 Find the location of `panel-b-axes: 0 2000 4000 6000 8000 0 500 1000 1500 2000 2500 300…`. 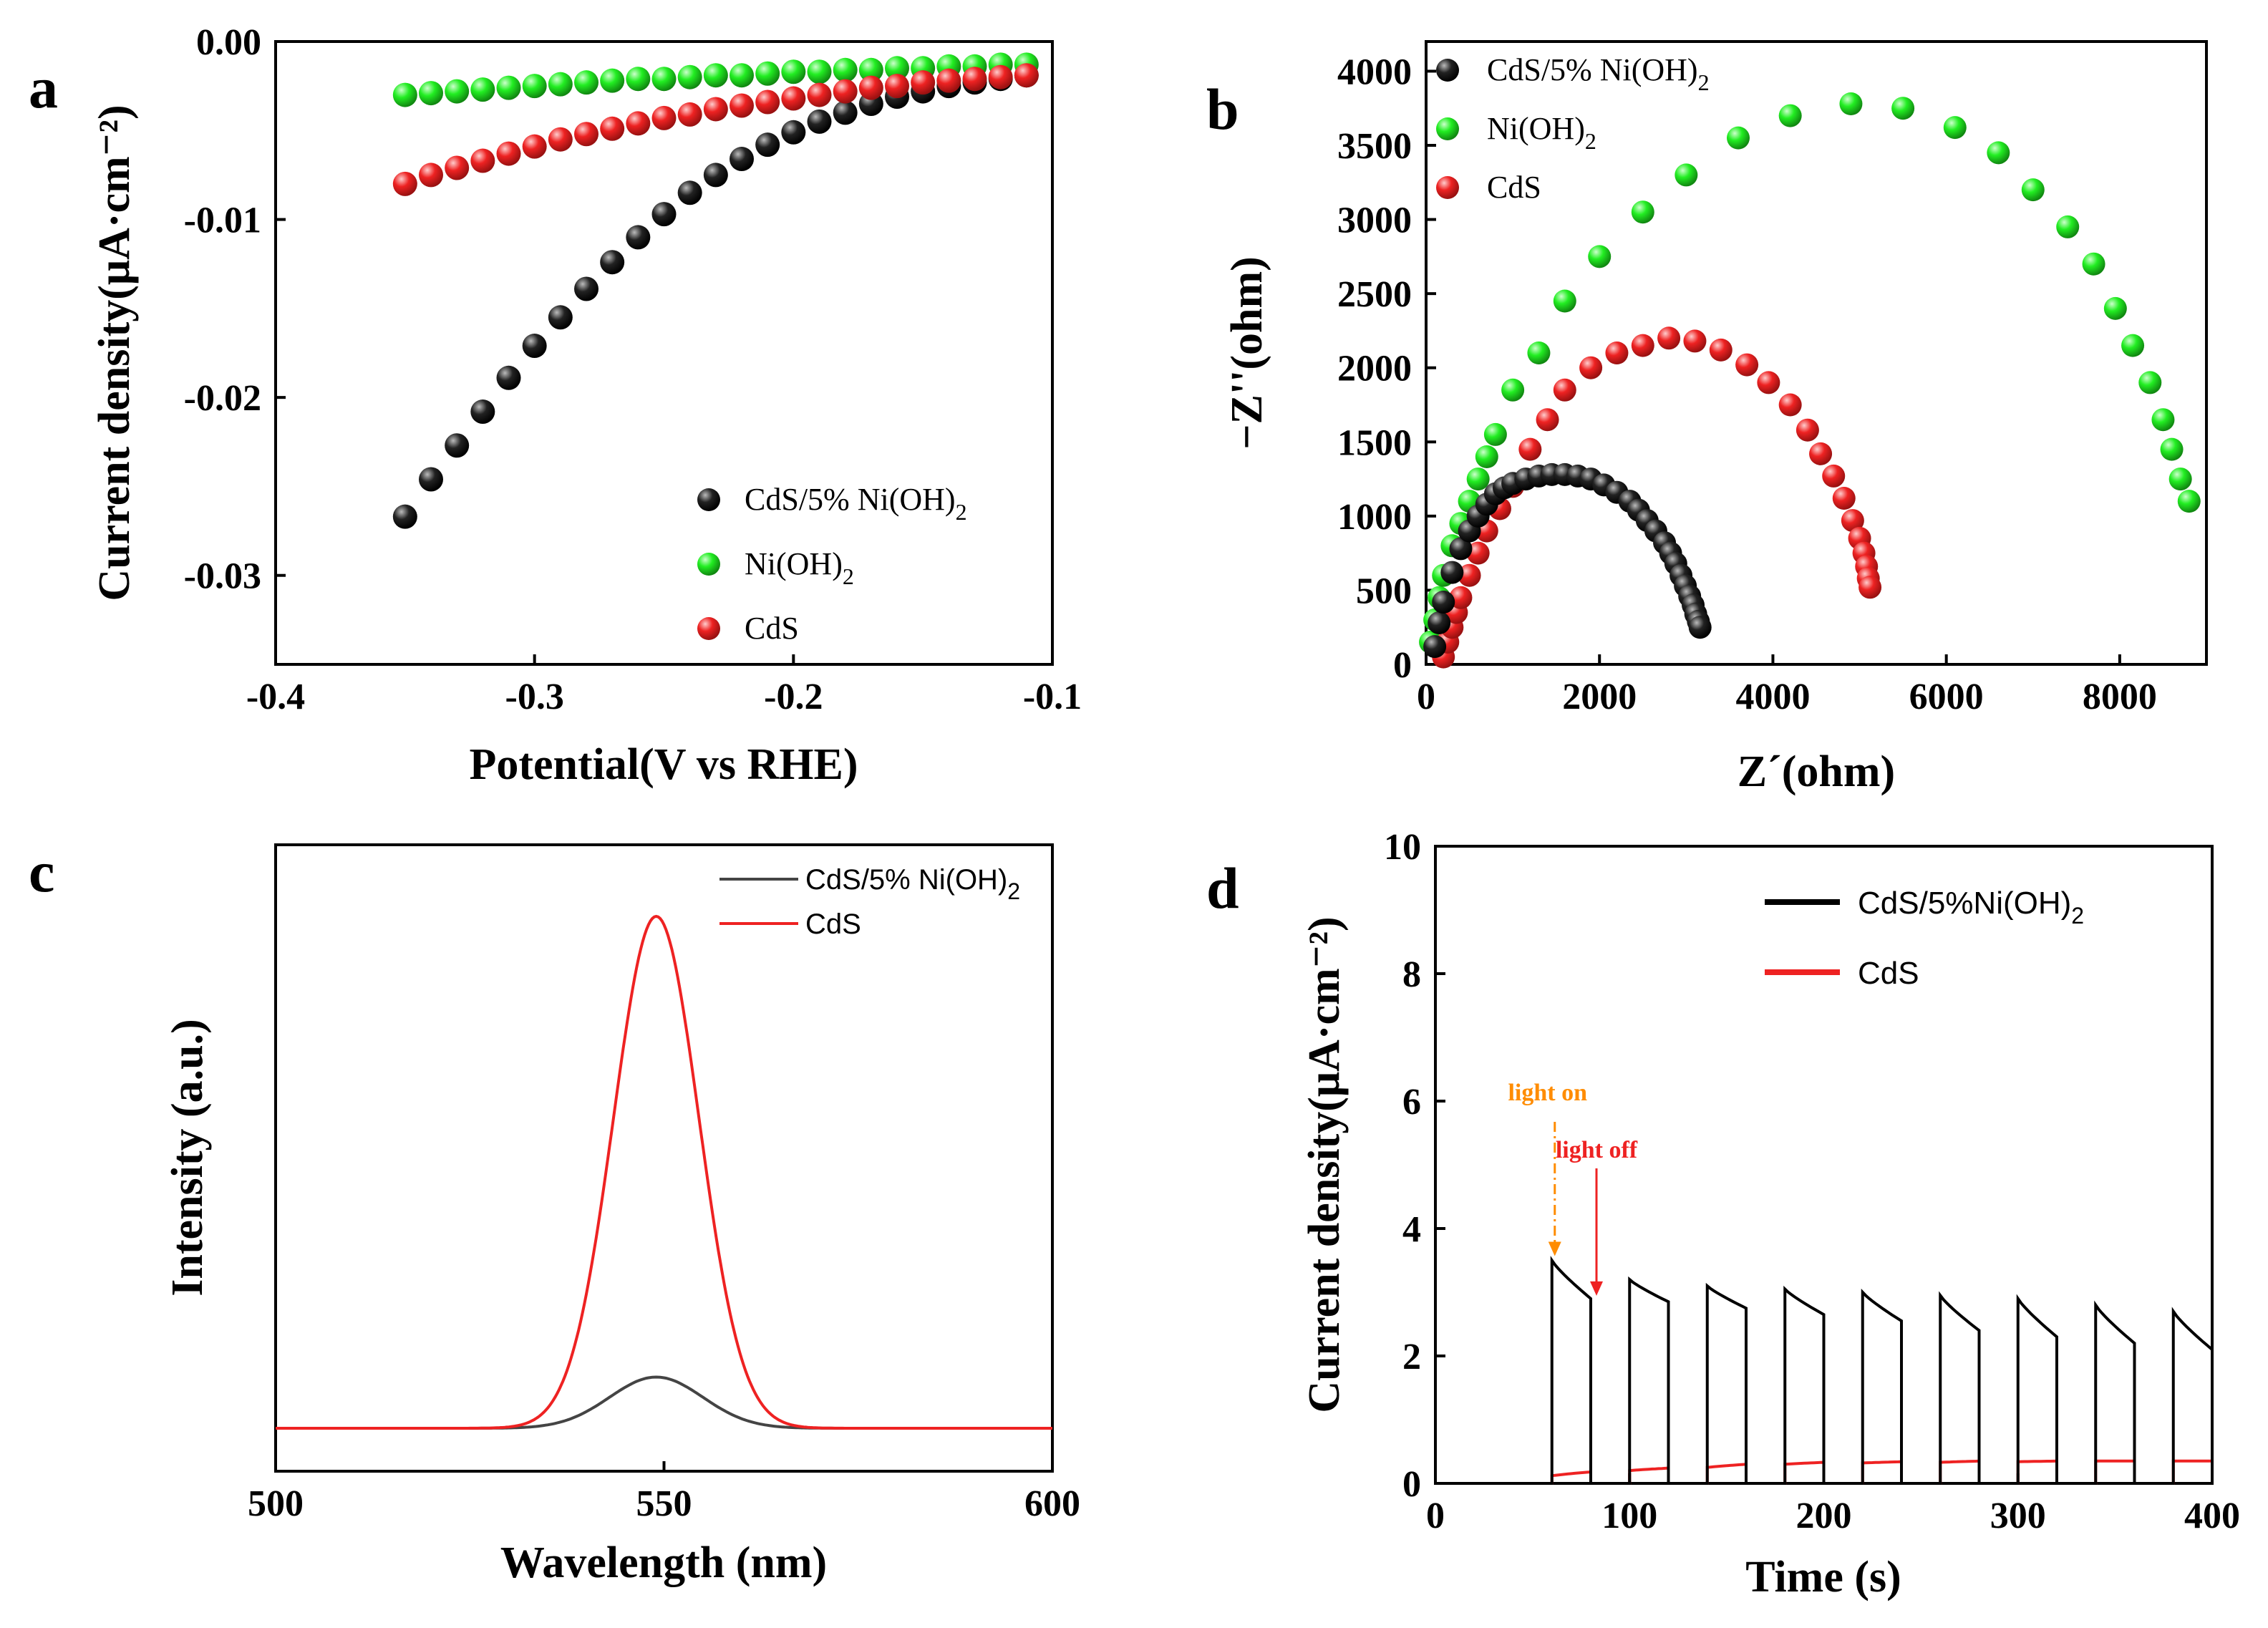

panel-b-axes: 0 2000 4000 6000 8000 0 500 1000 1500 2000 2500 300… is located at coordinates (1747, 384).